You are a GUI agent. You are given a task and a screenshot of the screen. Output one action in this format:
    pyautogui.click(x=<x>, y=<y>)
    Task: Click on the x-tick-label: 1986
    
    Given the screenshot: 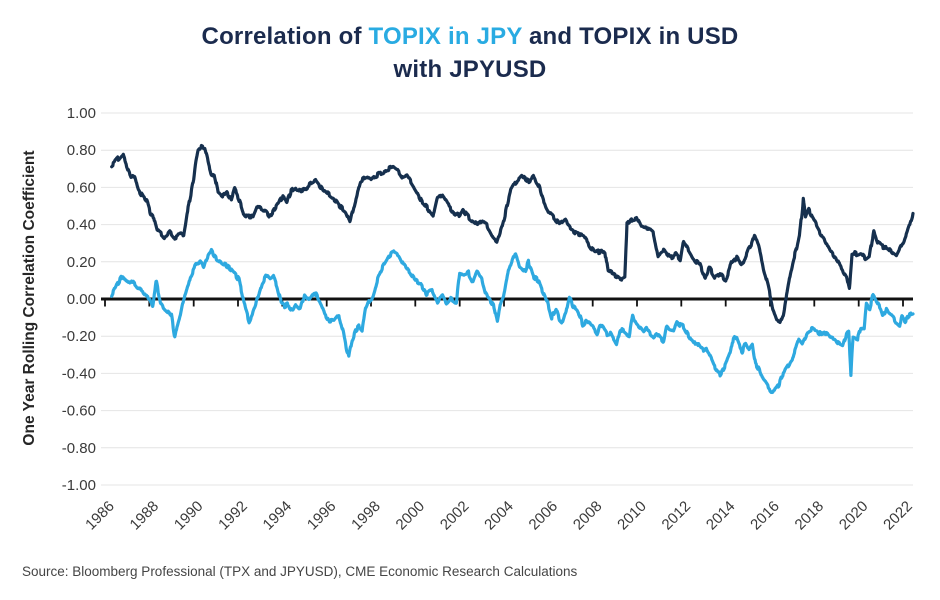 What is the action you would take?
    pyautogui.click(x=100, y=516)
    